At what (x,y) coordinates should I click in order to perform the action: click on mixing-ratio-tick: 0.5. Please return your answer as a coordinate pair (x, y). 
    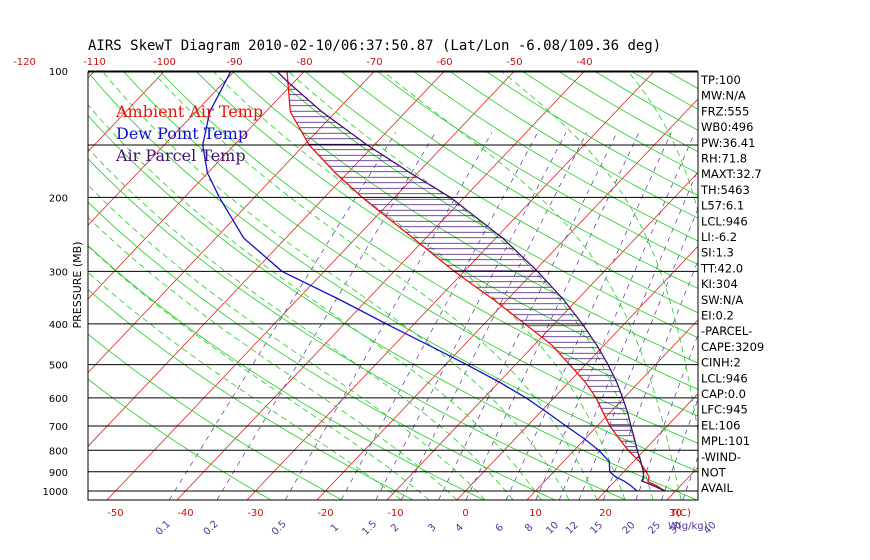
    Looking at the image, I should click on (279, 528).